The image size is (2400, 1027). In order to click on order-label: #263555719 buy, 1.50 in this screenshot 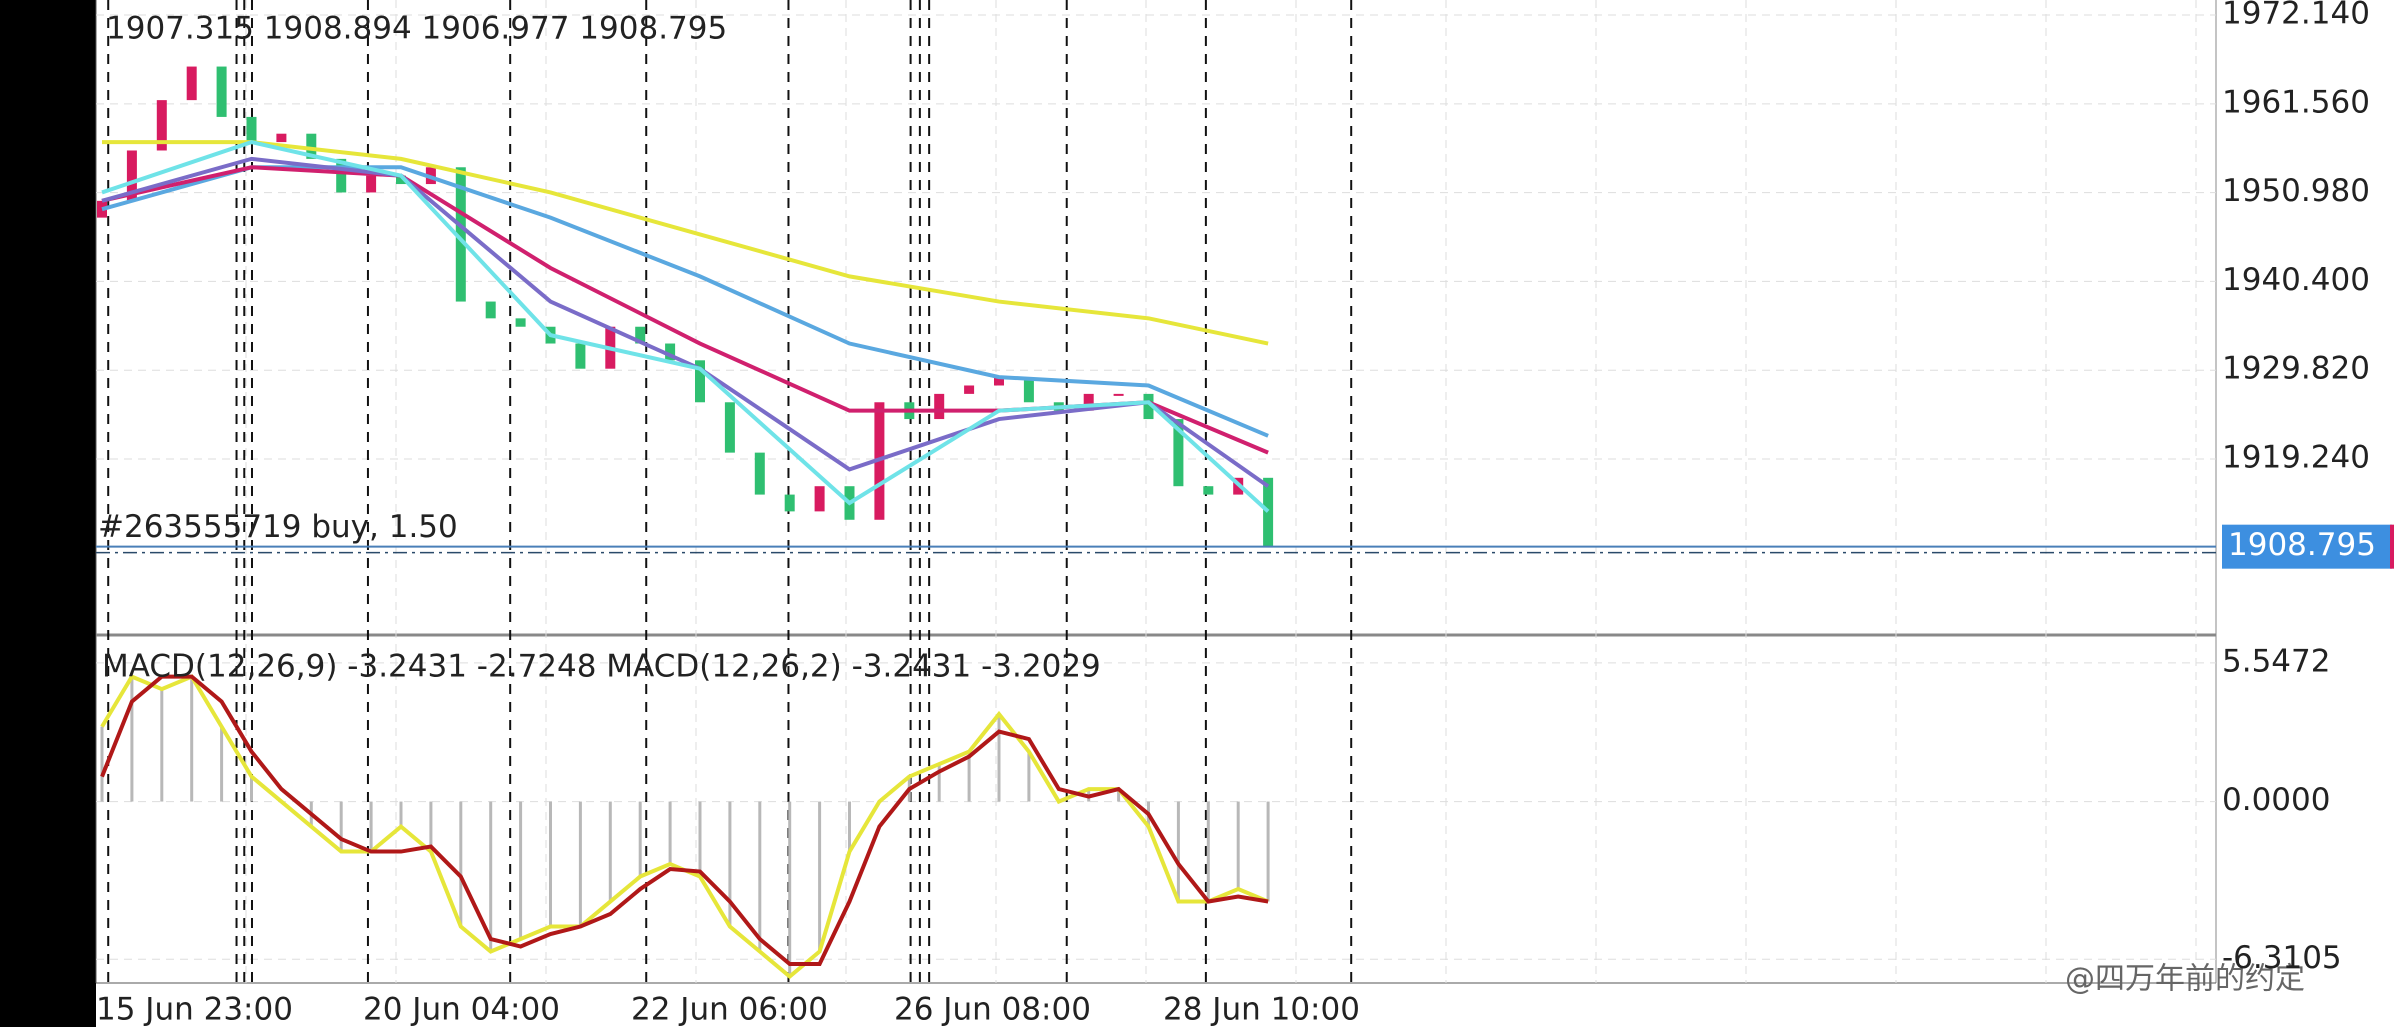, I will do `click(278, 527)`.